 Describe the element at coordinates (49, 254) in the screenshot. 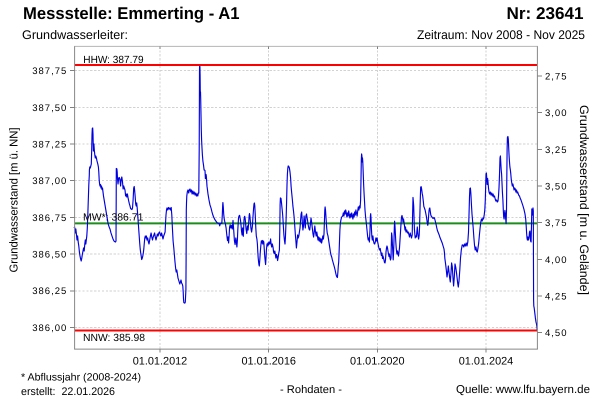

I see `svg-text: 386,50` at that location.